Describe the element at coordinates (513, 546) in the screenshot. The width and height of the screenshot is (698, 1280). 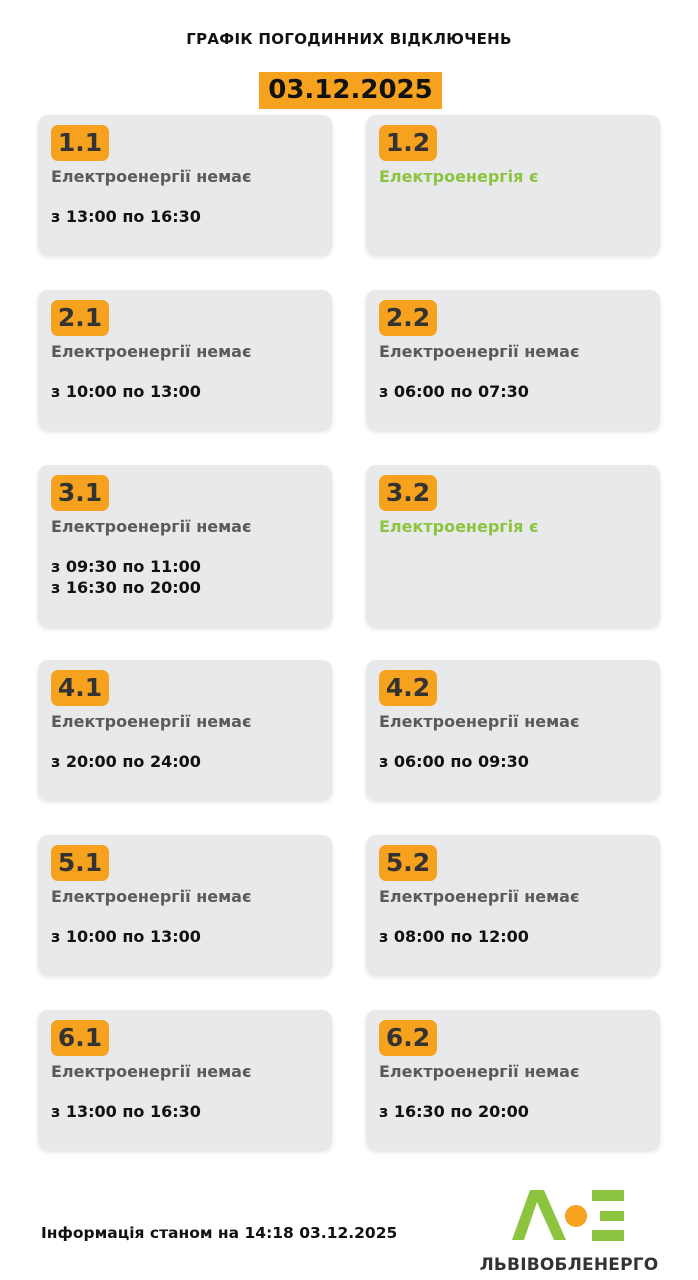
I see `group-card-3-2: 3.2 Електроенергія є` at that location.